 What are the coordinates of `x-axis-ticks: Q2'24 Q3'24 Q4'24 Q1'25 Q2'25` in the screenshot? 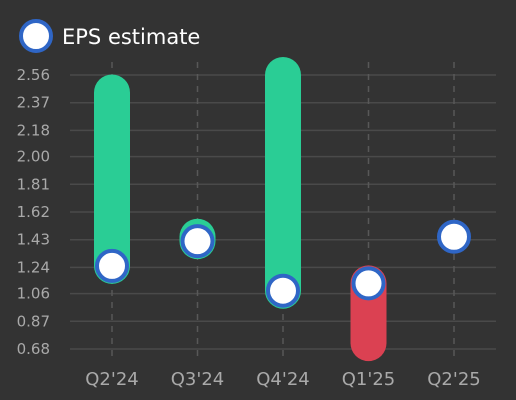 It's located at (282, 379).